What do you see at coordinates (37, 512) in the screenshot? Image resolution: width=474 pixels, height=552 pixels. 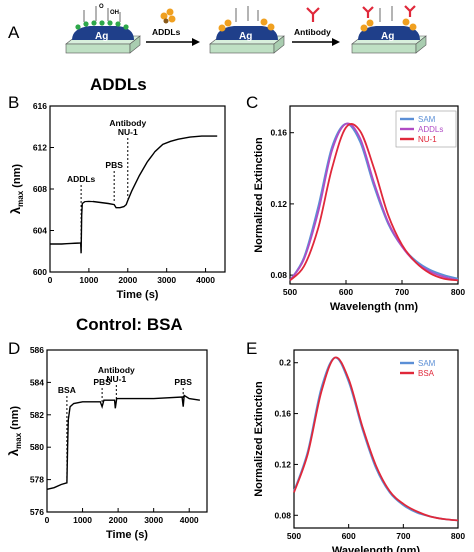 I see `y-tick-label: 576` at bounding box center [37, 512].